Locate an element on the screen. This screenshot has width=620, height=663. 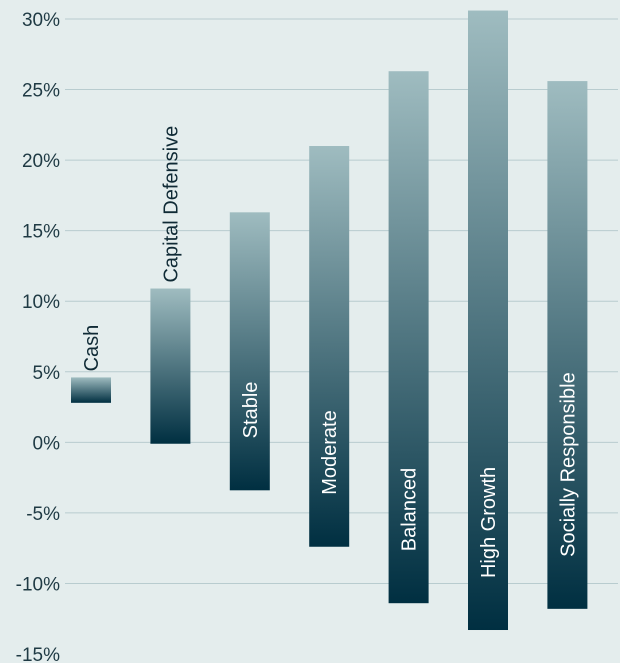
y-tick-label: -15% is located at coordinates (38, 654).